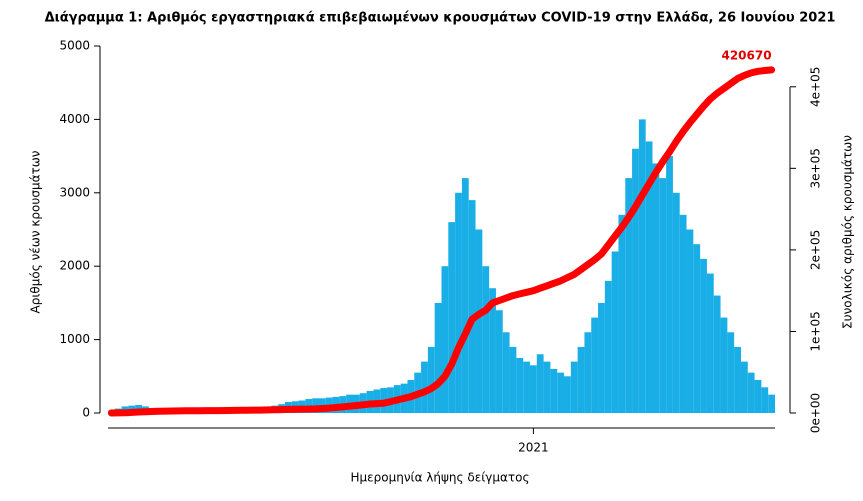 The image size is (863, 501). I want to click on y-tick-label: 1000, so click(74, 339).